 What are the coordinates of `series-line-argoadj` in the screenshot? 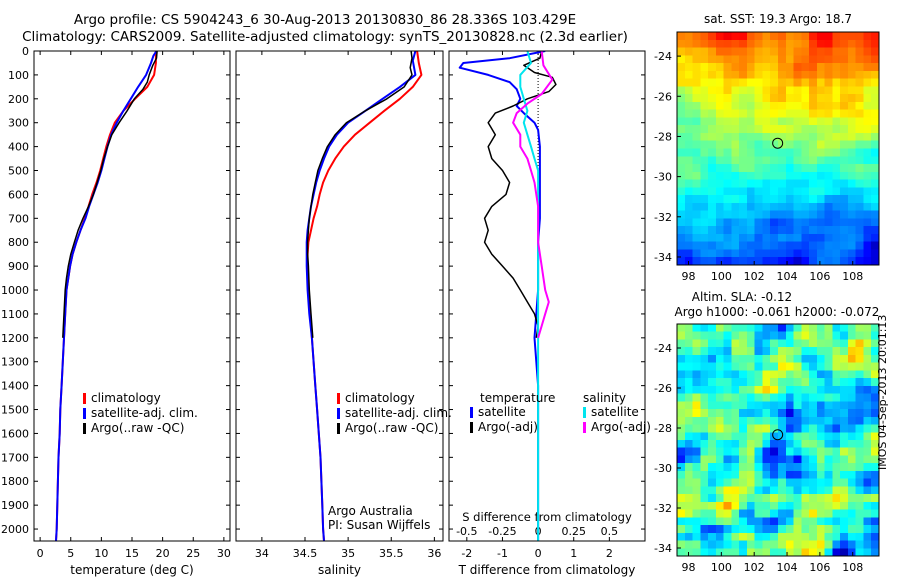 It's located at (520, 194).